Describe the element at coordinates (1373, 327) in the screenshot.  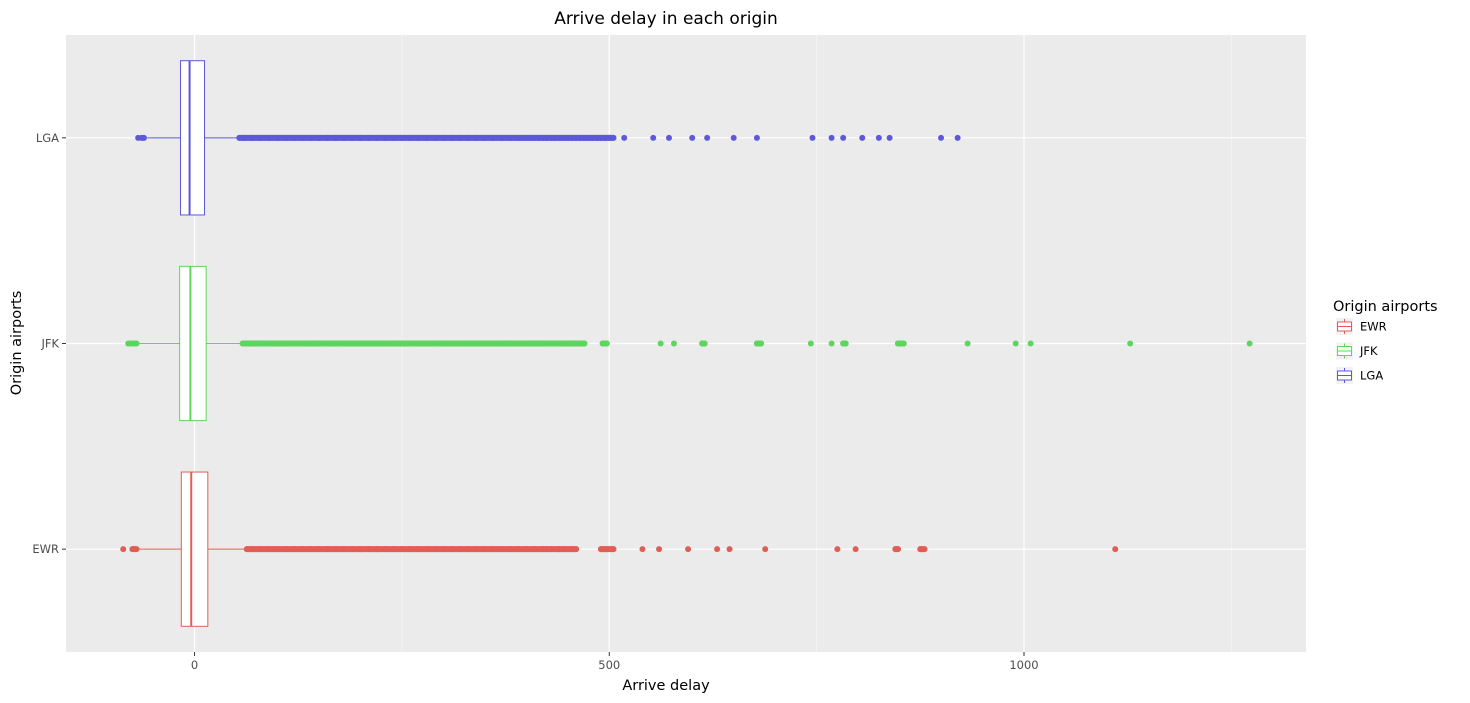
I see `legend-label: EWR` at that location.